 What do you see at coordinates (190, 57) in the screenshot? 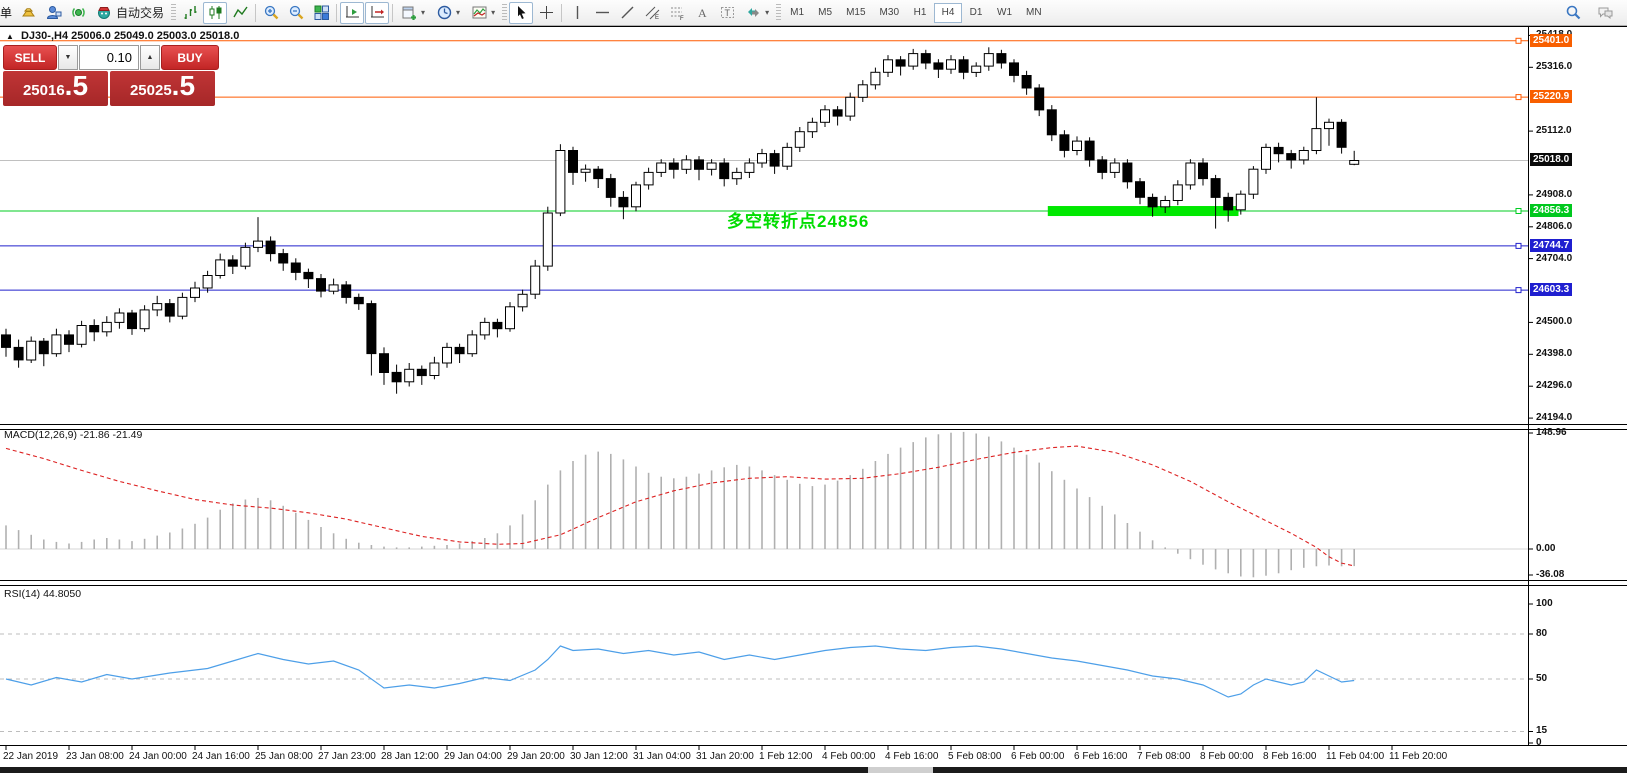
I see `buy-button: BUY` at bounding box center [190, 57].